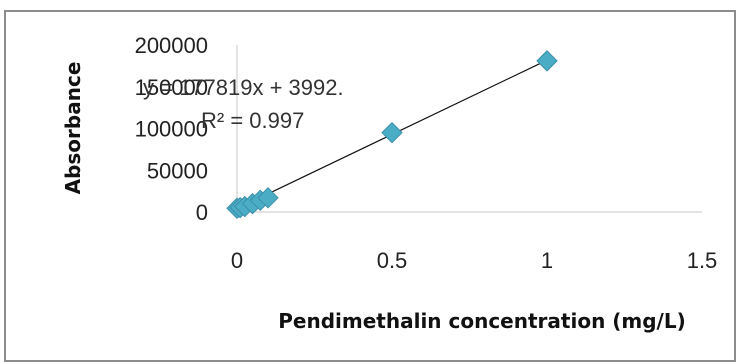 This screenshot has height=364, width=745. I want to click on x-axis-title: Pendimethalin concentration (mg/L), so click(482, 321).